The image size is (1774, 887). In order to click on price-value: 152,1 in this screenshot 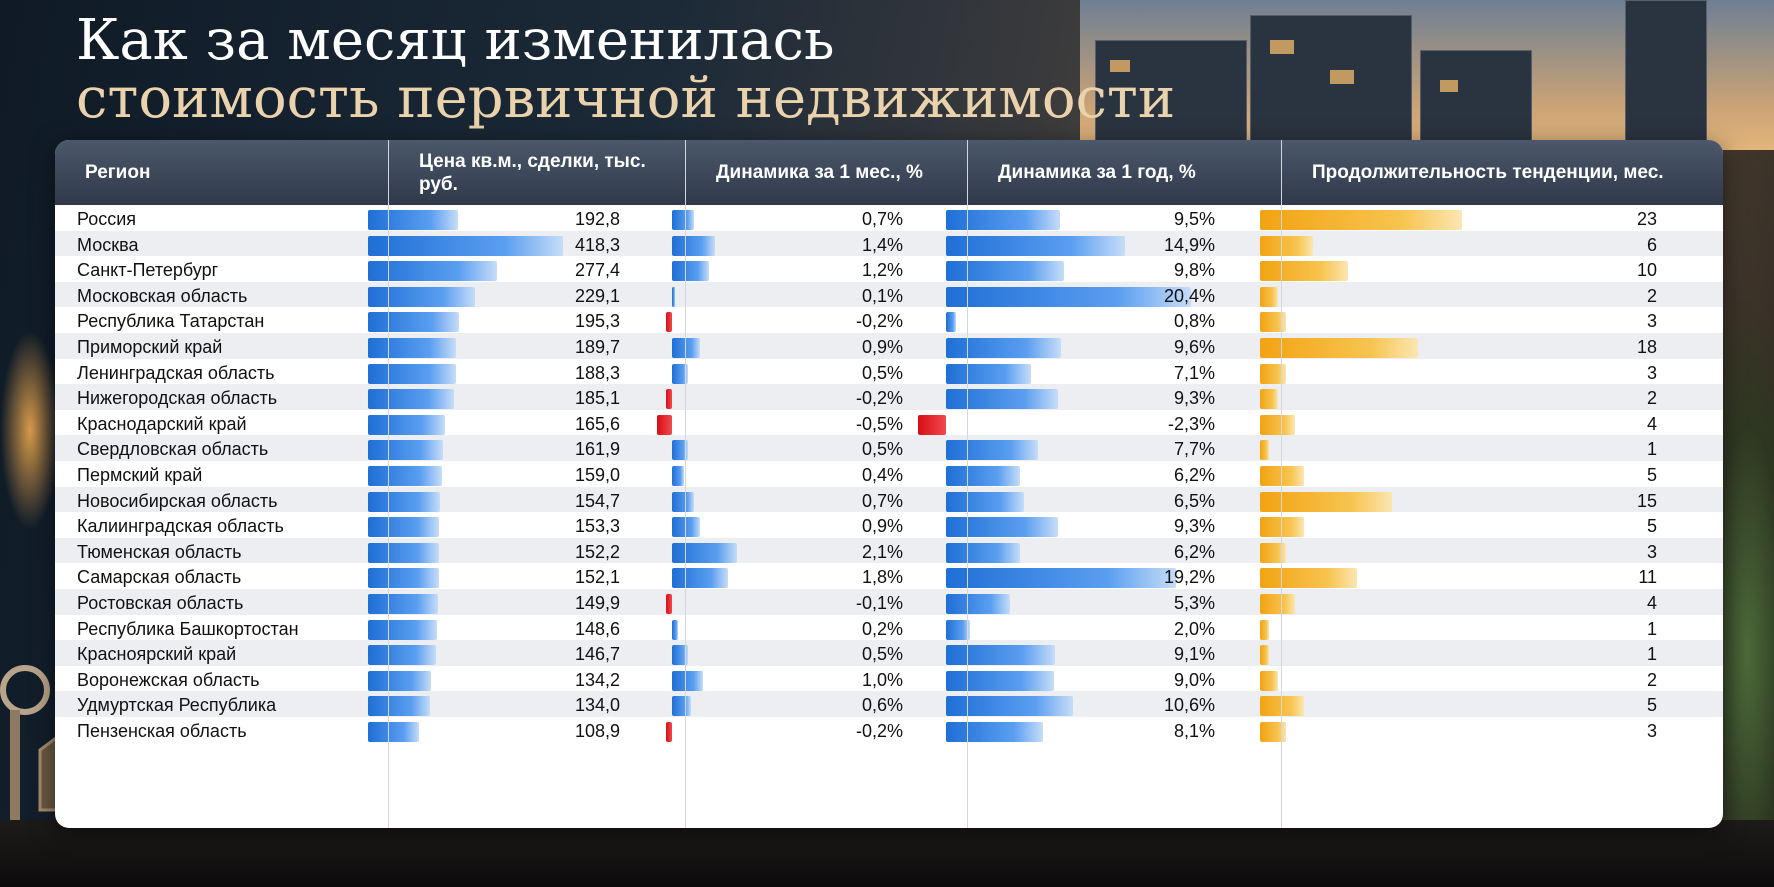, I will do `click(597, 577)`.